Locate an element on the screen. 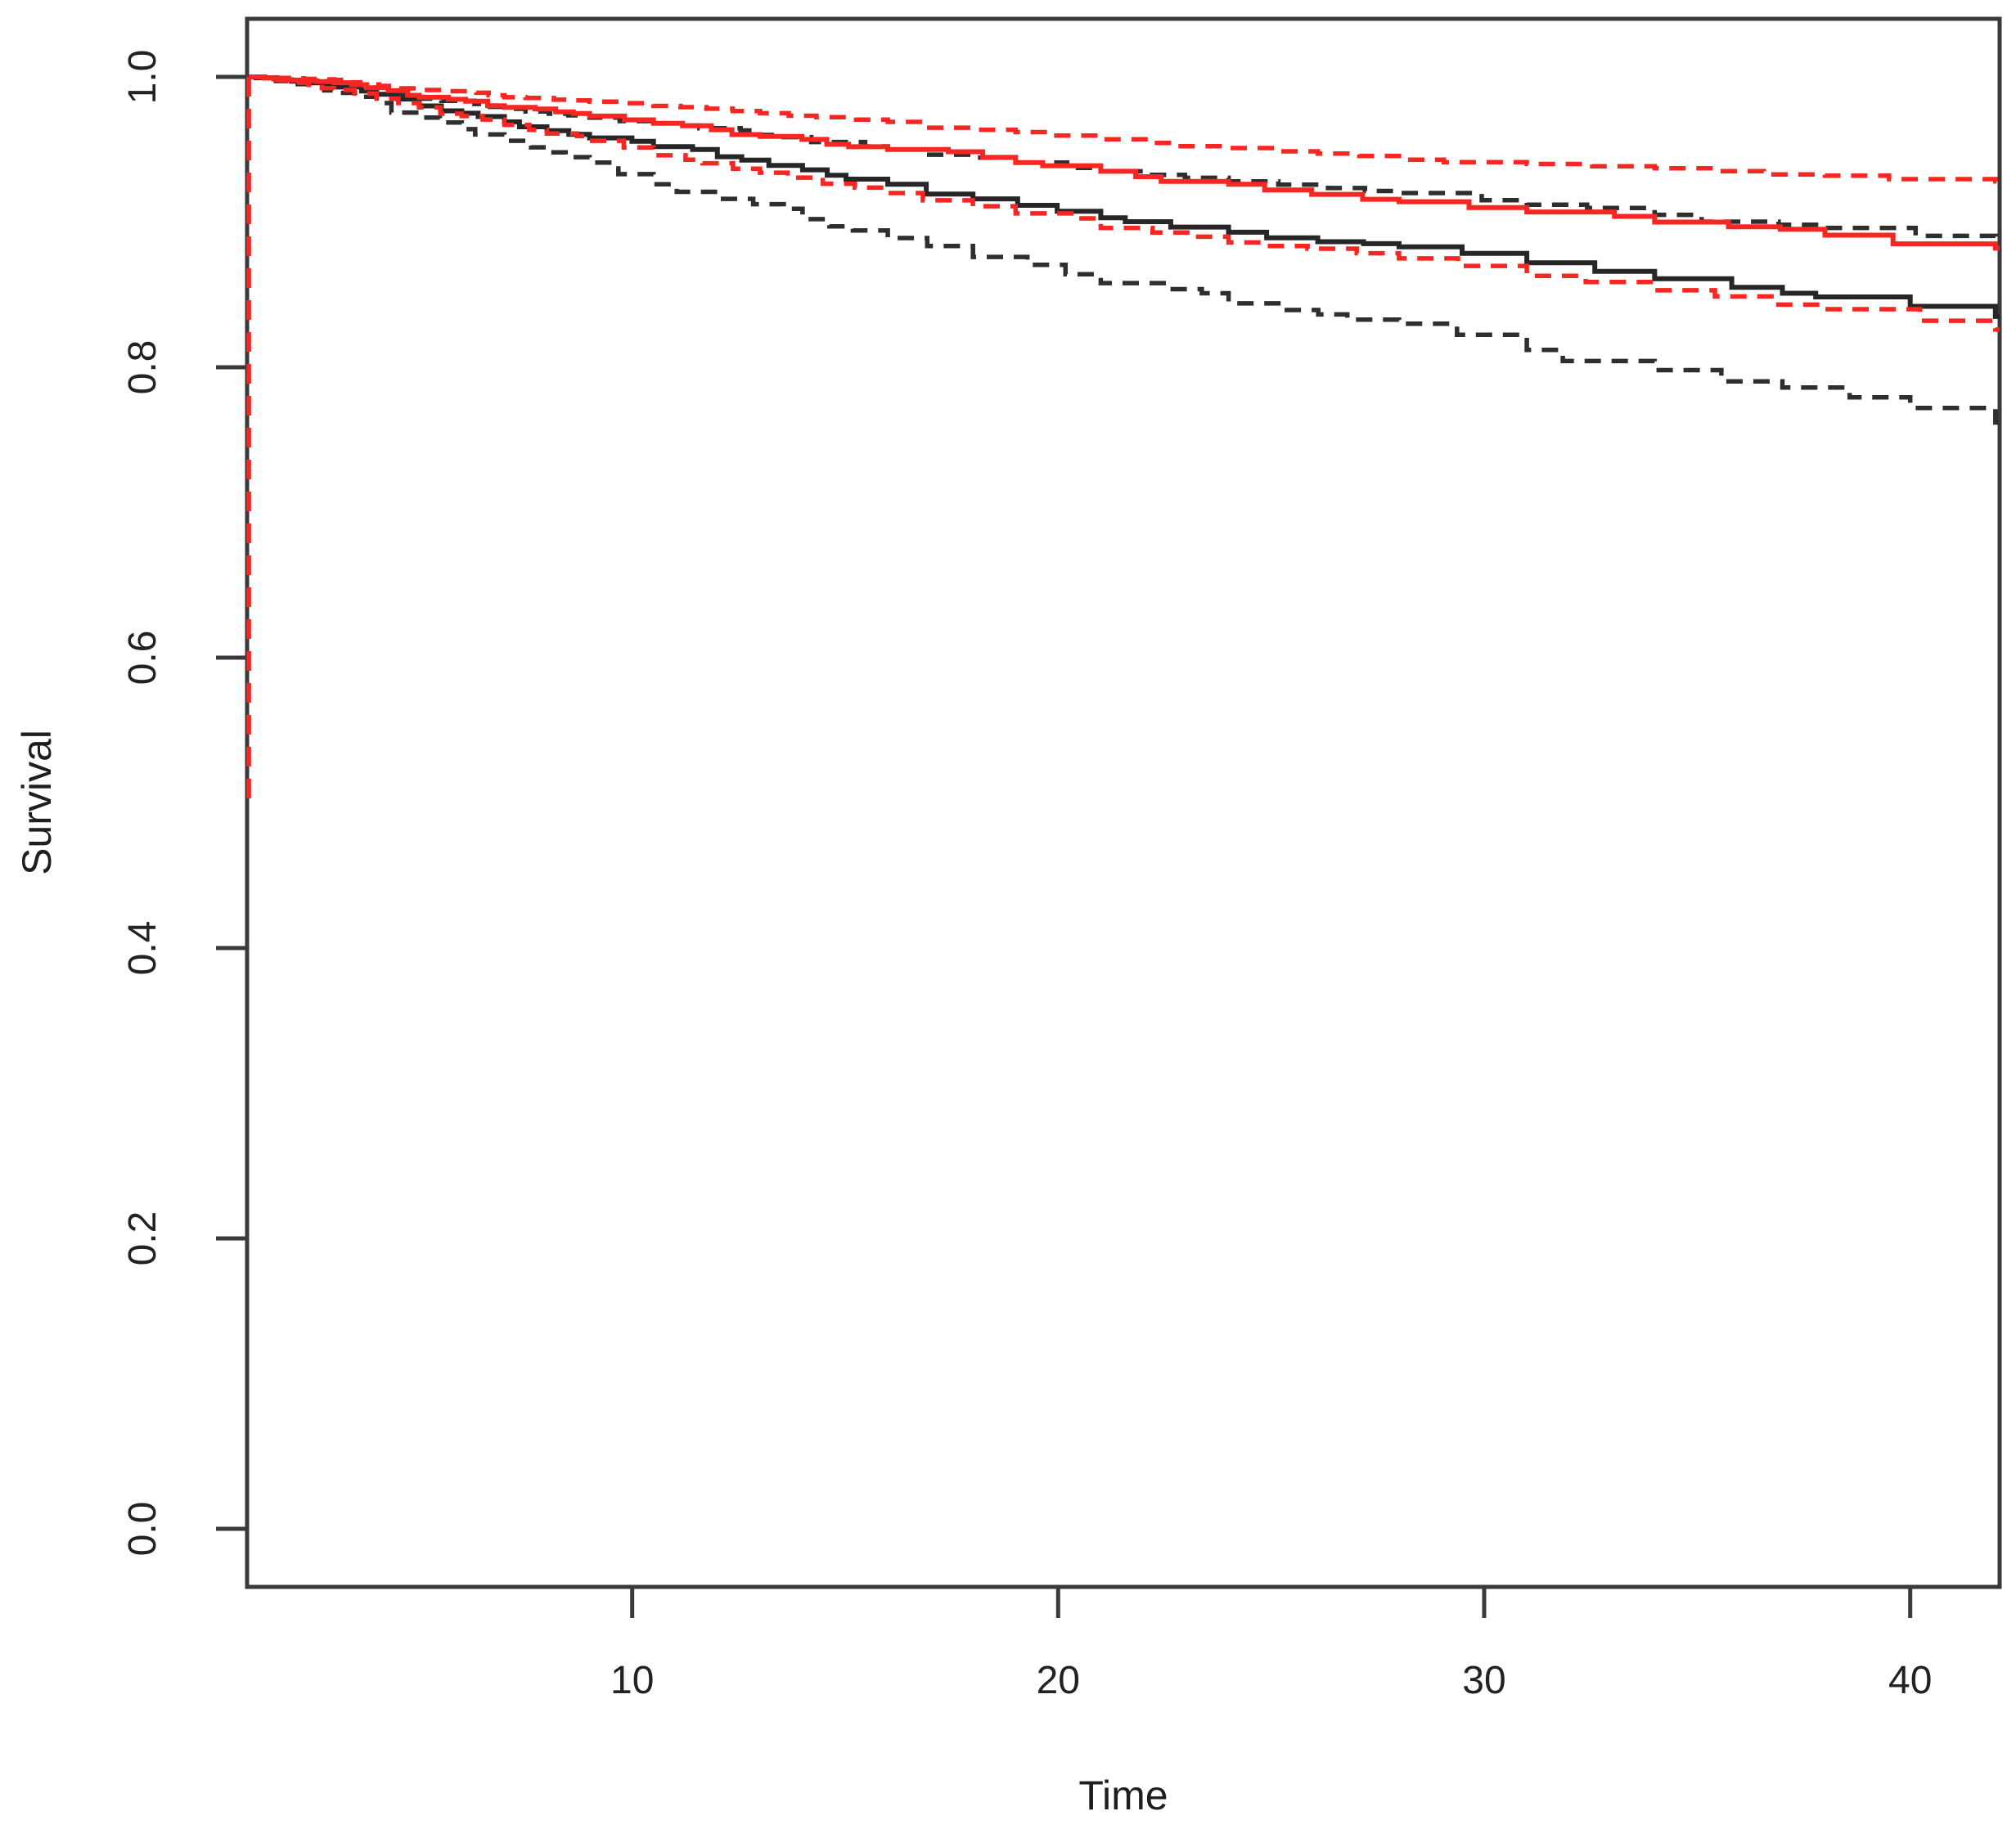 The height and width of the screenshot is (1847, 2016). series-red-upper-ci is located at coordinates (1124, 129).